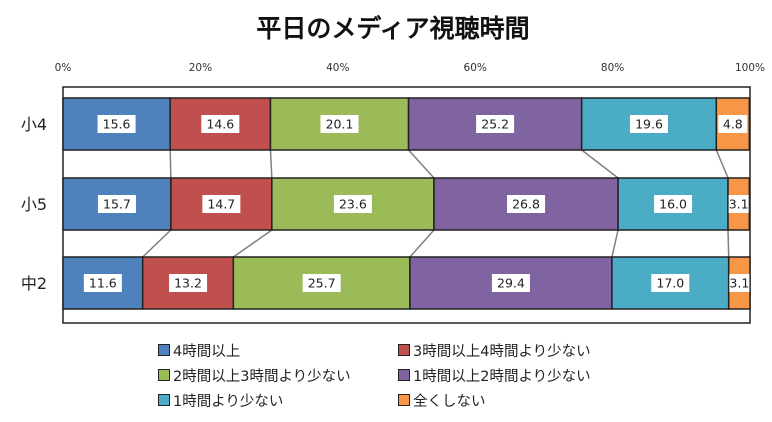 Image resolution: width=772 pixels, height=422 pixels. What do you see at coordinates (228, 401) in the screenshot?
I see `legend-label: 1時間より少ない` at bounding box center [228, 401].